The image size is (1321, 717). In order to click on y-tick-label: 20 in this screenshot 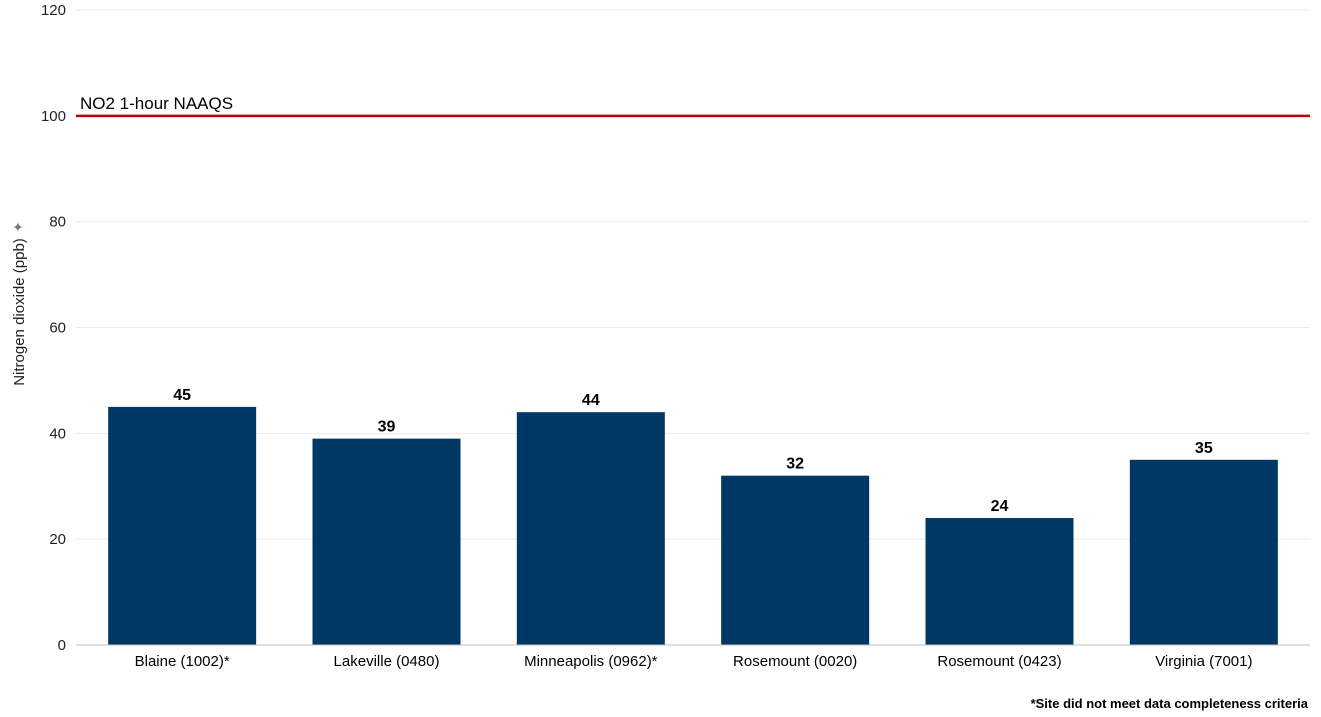, I will do `click(57, 539)`.